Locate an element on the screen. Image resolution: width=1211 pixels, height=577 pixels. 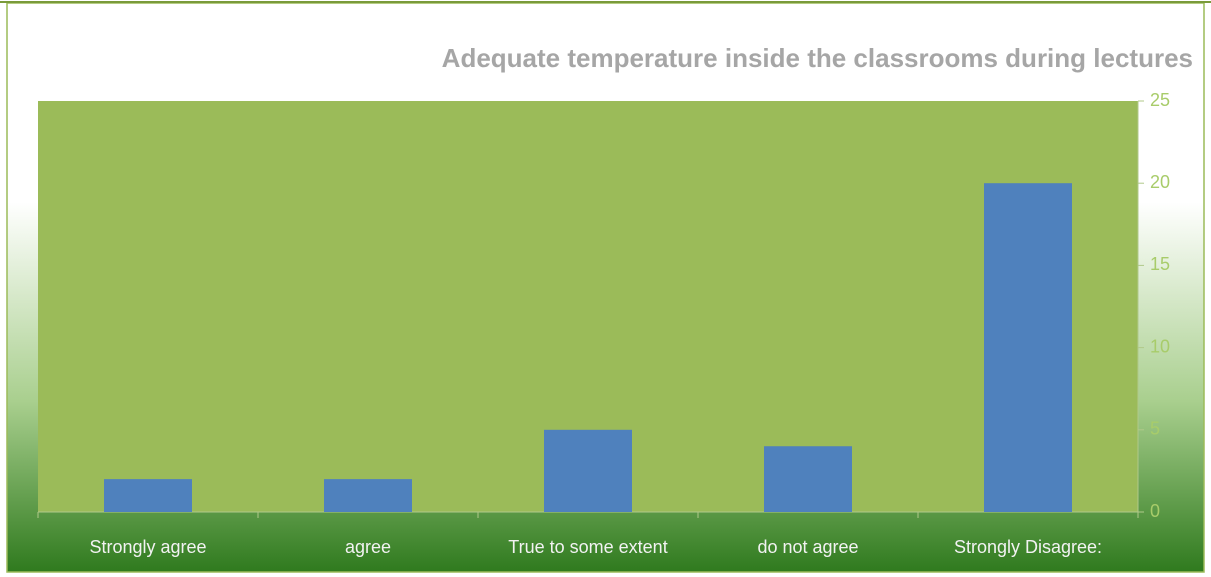
y-tick-label: 15 is located at coordinates (1160, 264).